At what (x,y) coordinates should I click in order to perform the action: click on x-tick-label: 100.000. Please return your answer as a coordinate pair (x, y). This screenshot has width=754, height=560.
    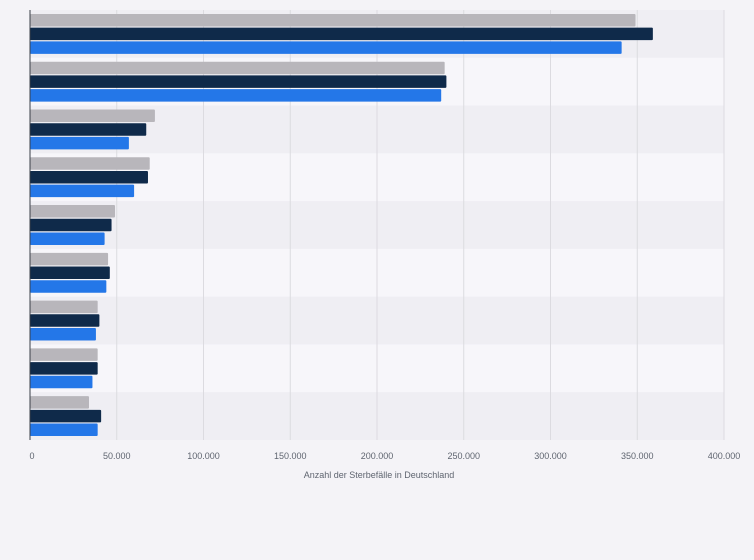
    Looking at the image, I should click on (203, 456).